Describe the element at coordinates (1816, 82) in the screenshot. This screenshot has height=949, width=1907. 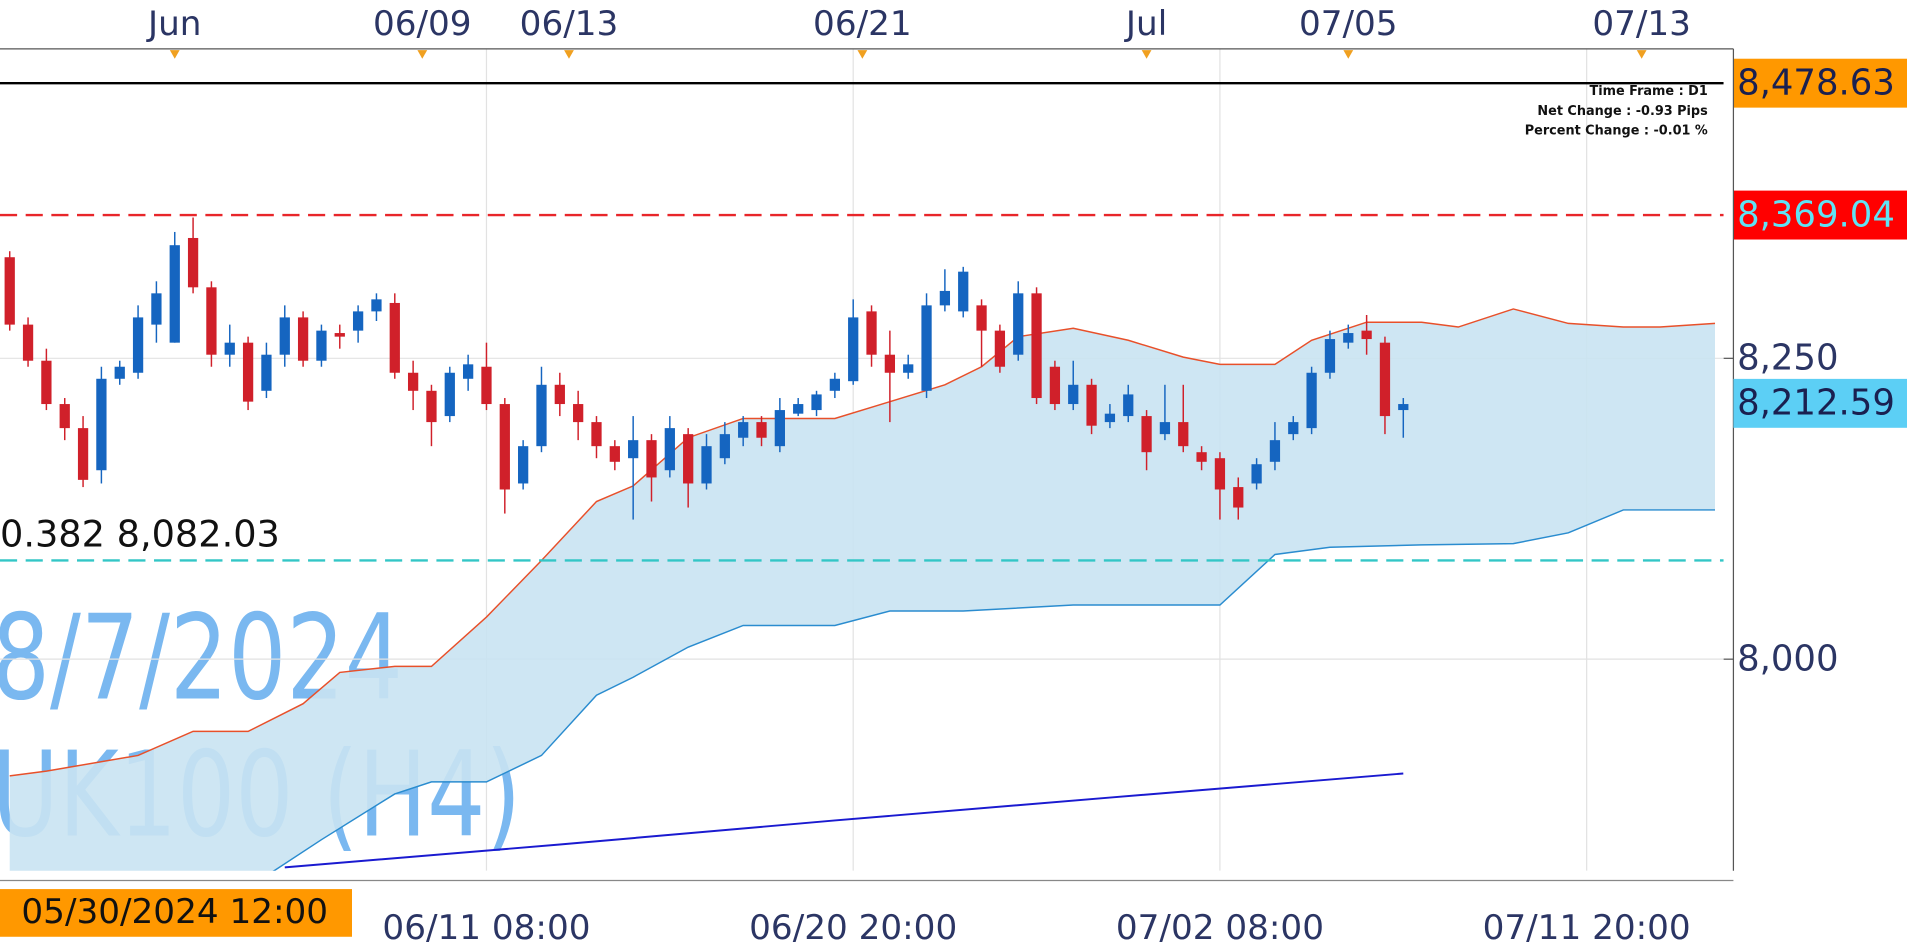
I see `price-label: 8,478.63` at that location.